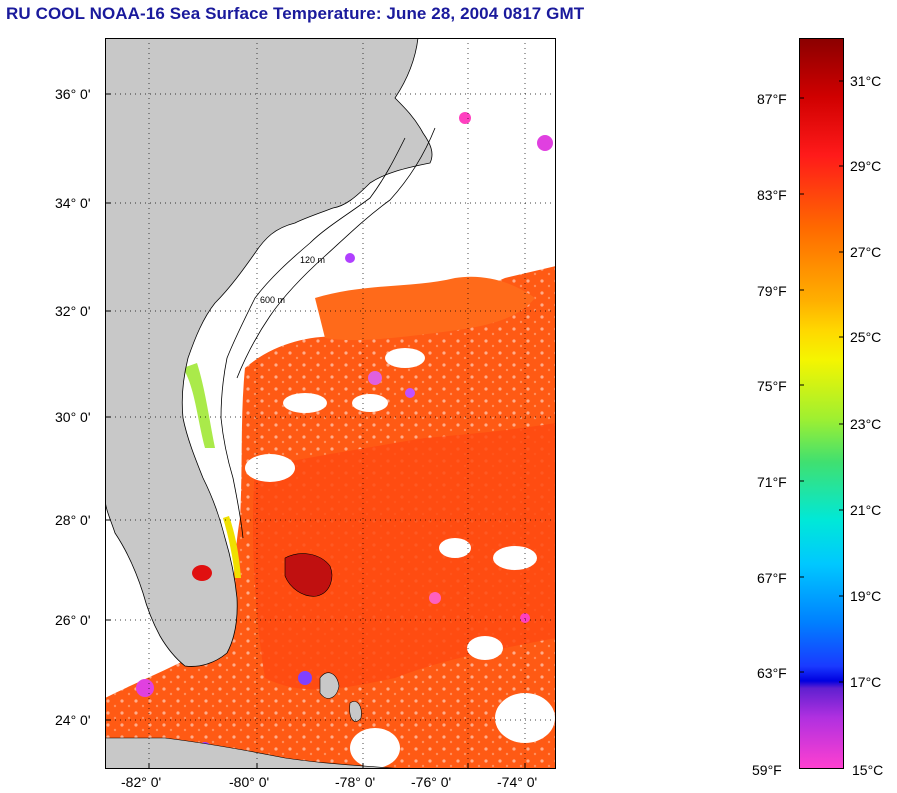 The image size is (897, 793). I want to click on lon-label-74: -74° 0', so click(517, 782).